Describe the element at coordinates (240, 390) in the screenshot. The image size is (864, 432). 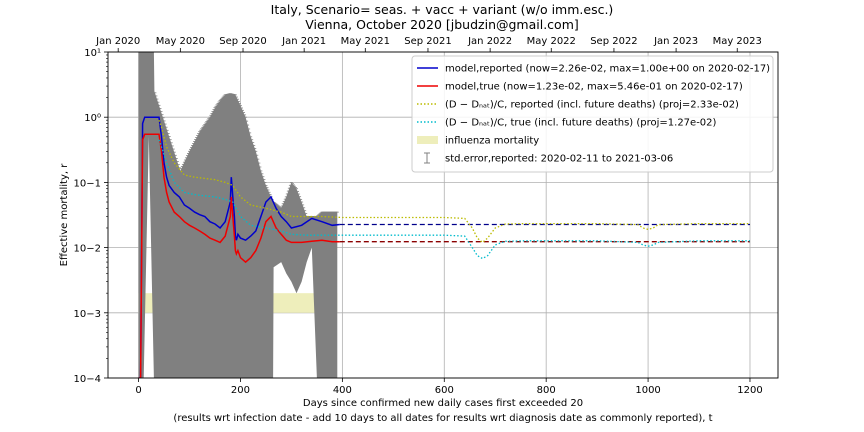
I see `x-tick-label: 200` at that location.